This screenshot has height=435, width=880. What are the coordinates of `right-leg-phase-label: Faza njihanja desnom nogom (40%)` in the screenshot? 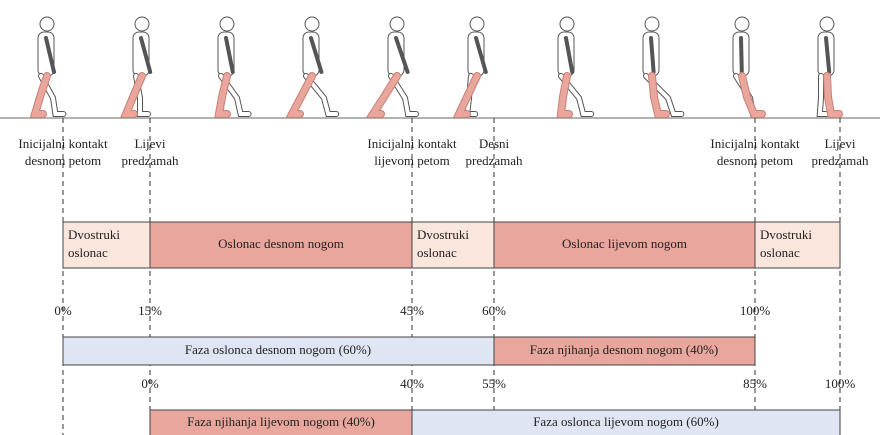 It's located at (624, 349).